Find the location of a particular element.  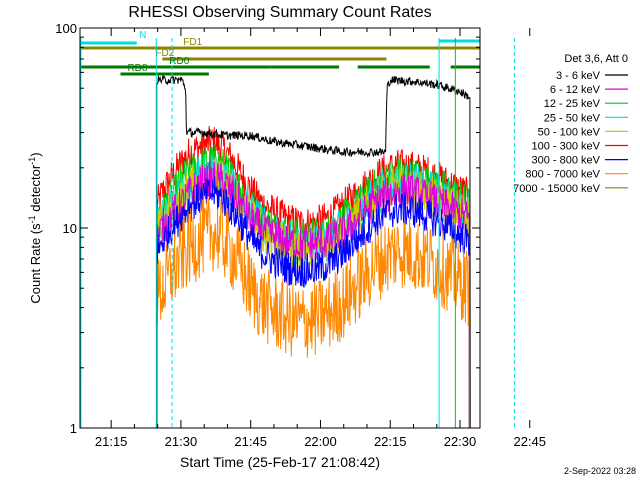

y-tick-label: 1 is located at coordinates (73, 428).